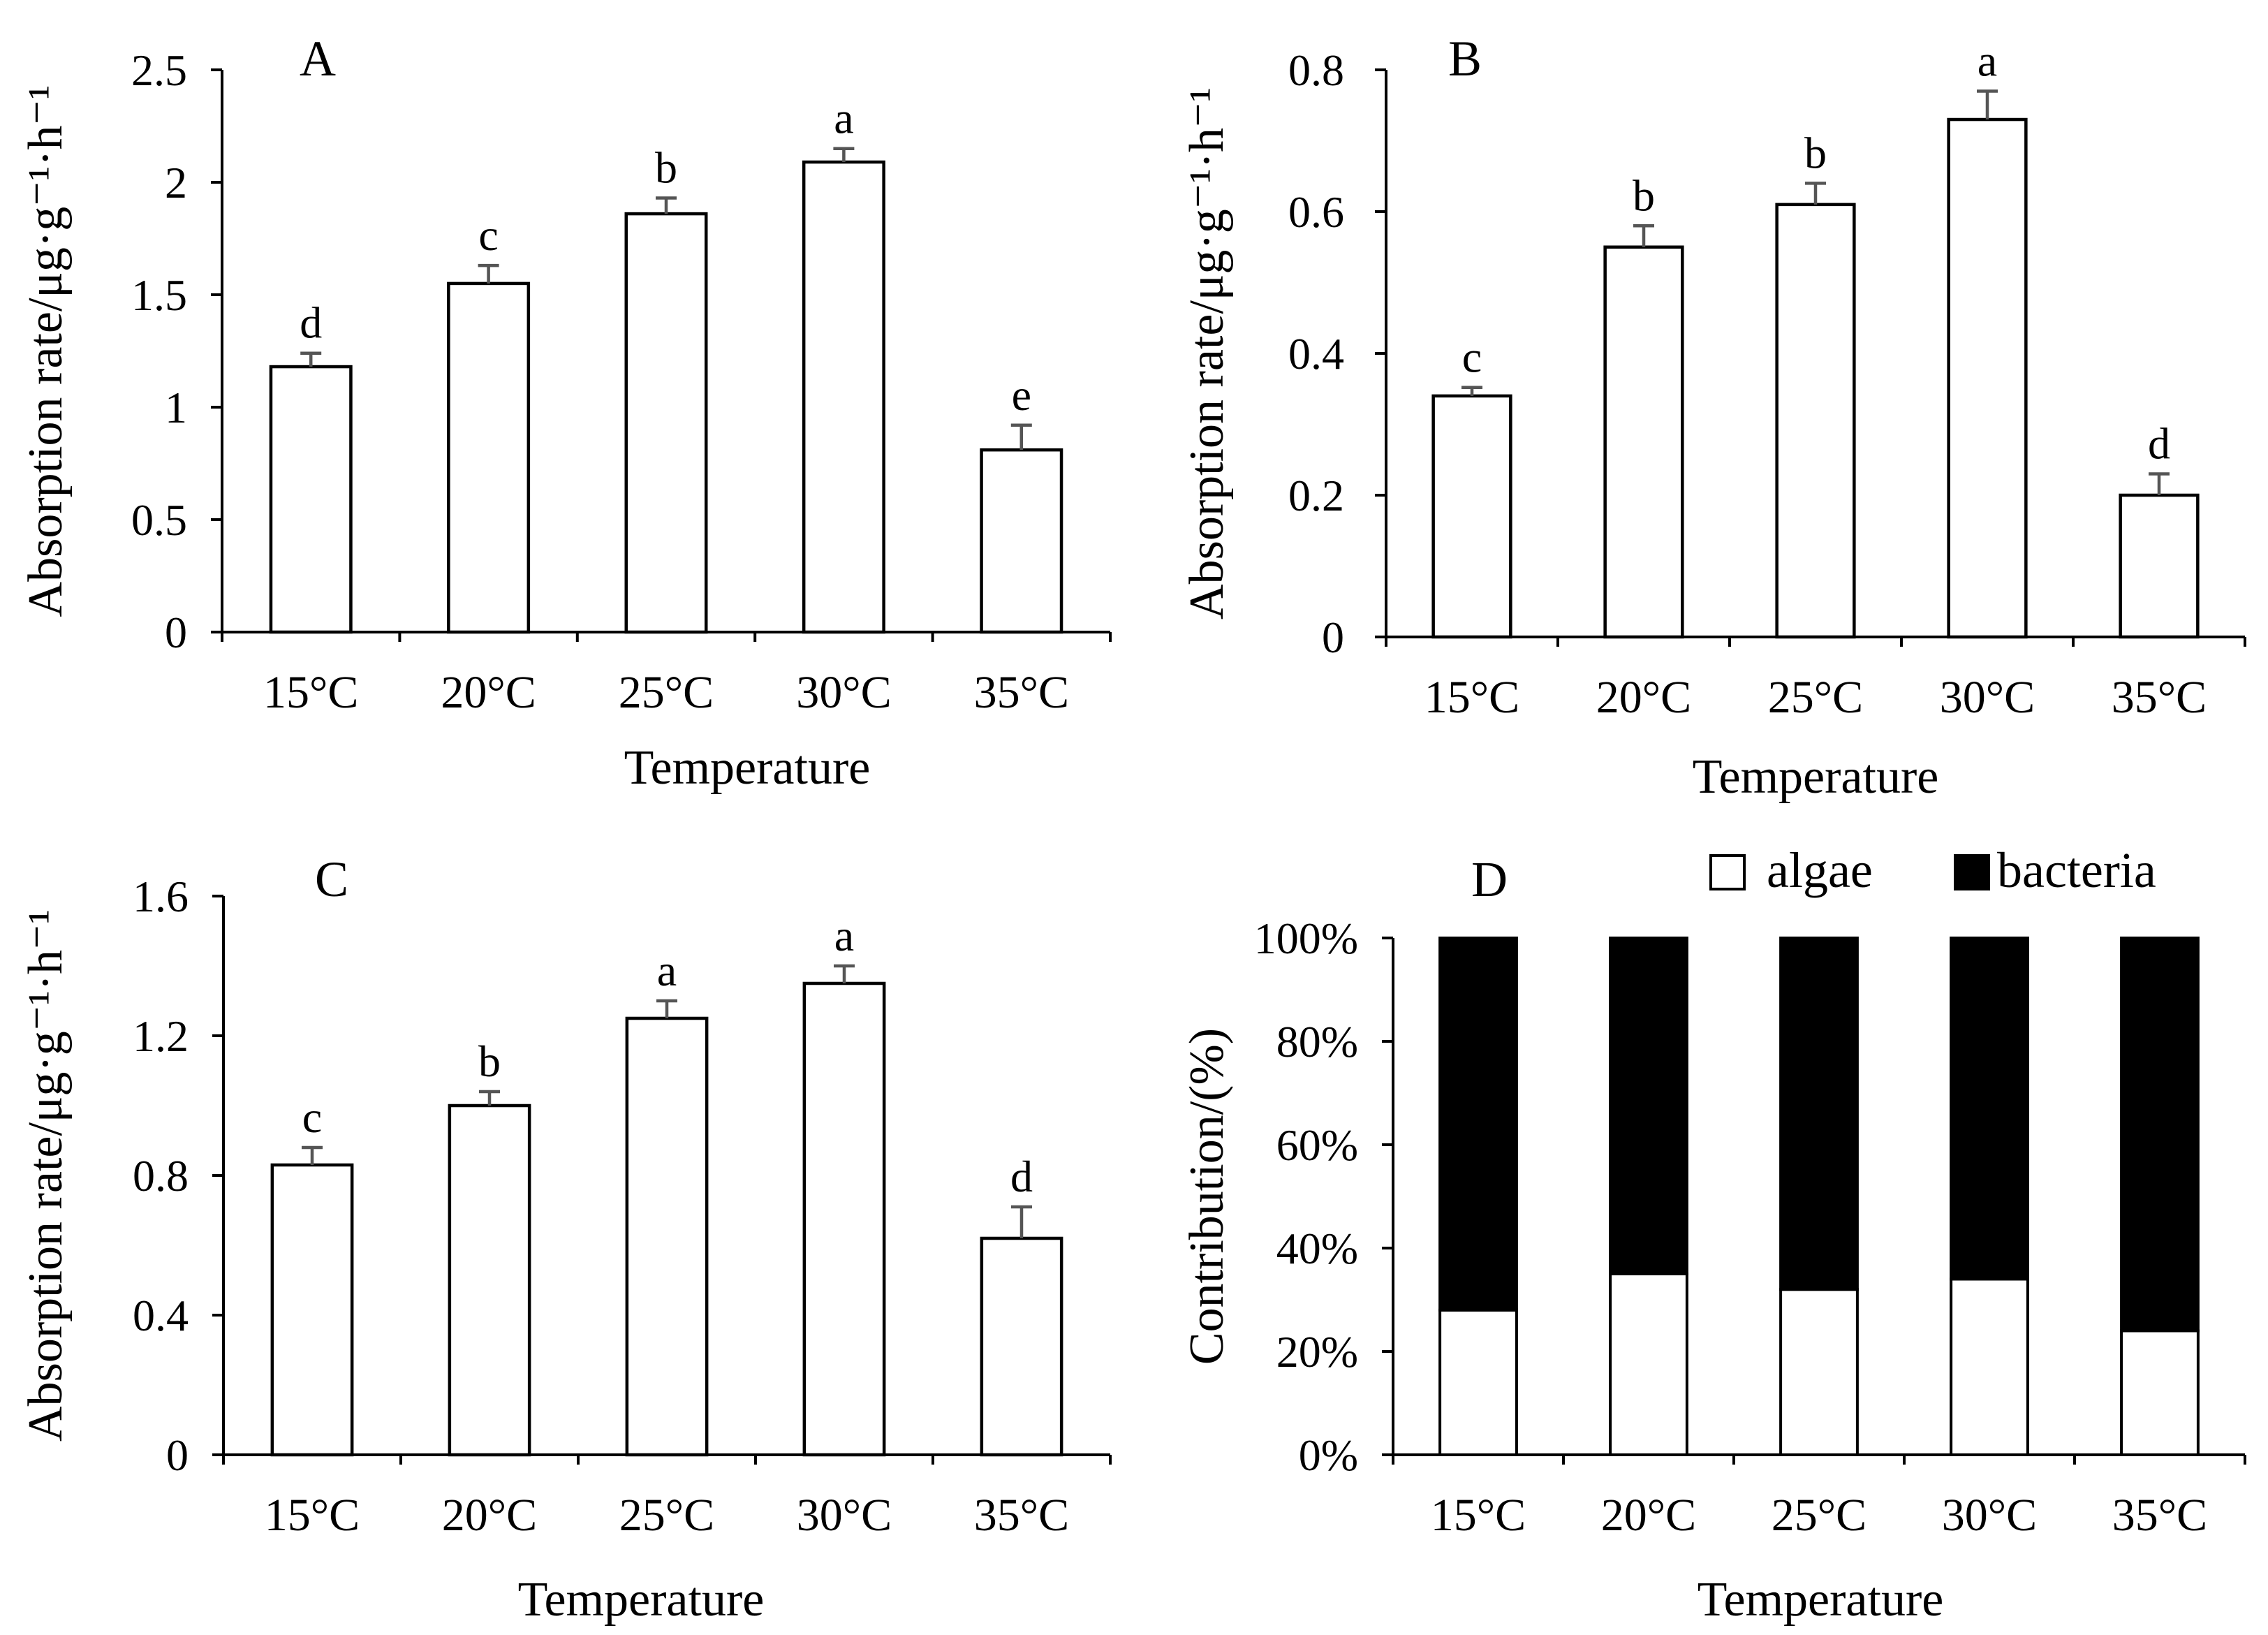 This screenshot has width=2268, height=1635. What do you see at coordinates (318, 59) in the screenshot?
I see `panel-a-title: A` at bounding box center [318, 59].